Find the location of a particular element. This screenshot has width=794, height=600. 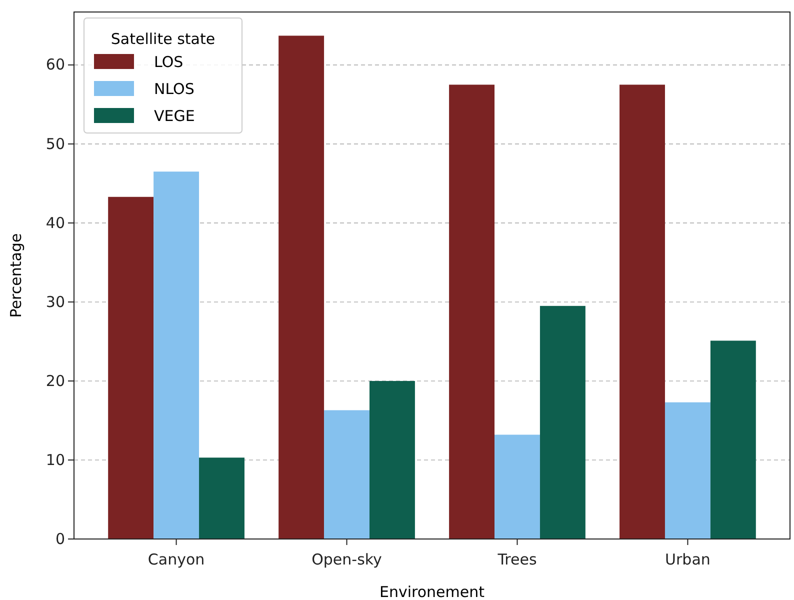

legend-label: LOS is located at coordinates (169, 62).